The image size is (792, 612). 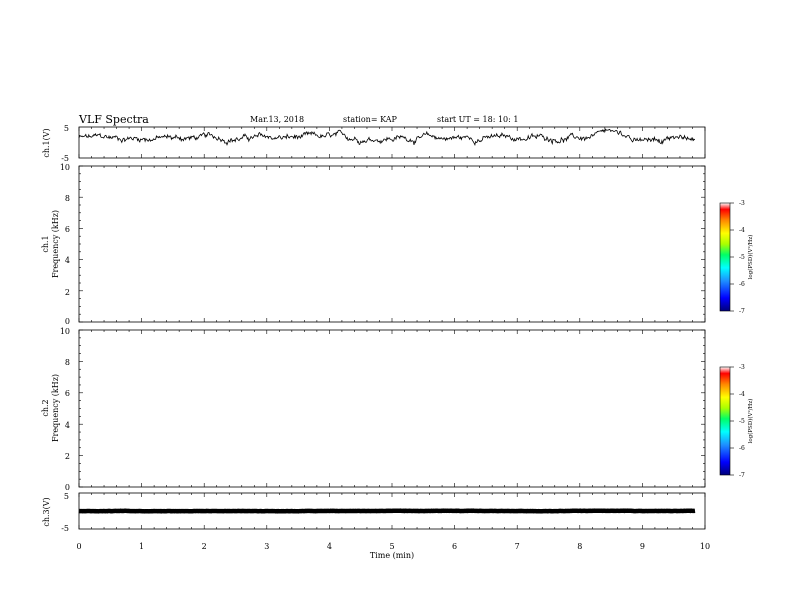 What do you see at coordinates (725, 421) in the screenshot?
I see `colorbar-ch2-scale` at bounding box center [725, 421].